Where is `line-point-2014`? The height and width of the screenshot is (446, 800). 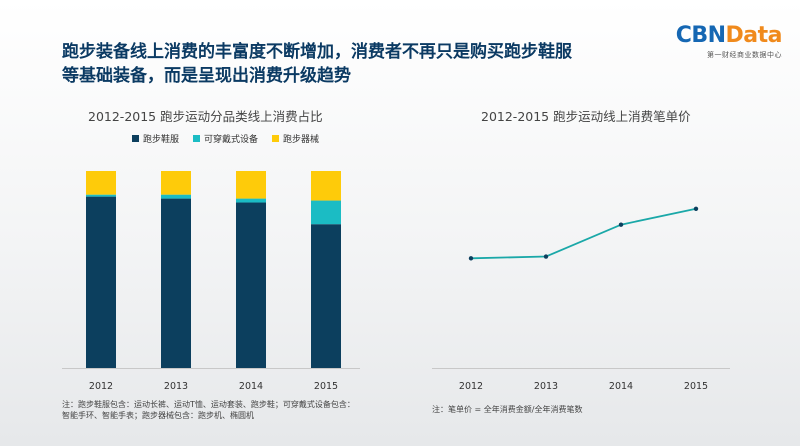
line-point-2014 is located at coordinates (621, 224).